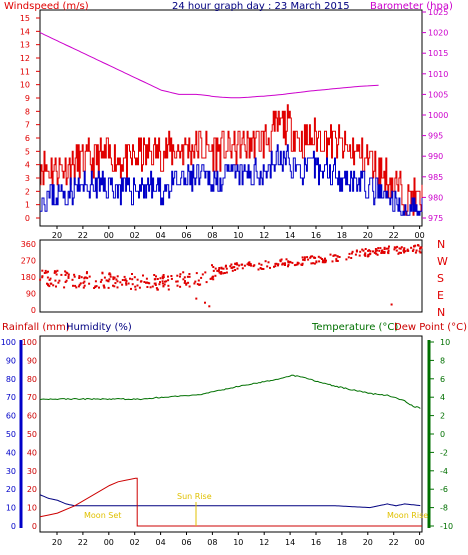 The width and height of the screenshot is (468, 555). I want to click on rain-axis-title: Rainfall (mm), so click(36, 327).